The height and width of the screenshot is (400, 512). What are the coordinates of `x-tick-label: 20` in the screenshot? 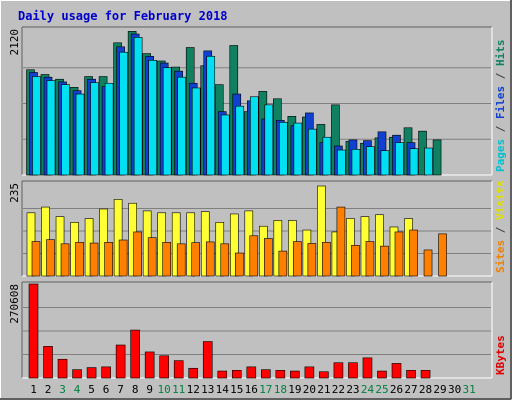 It's located at (309, 389).